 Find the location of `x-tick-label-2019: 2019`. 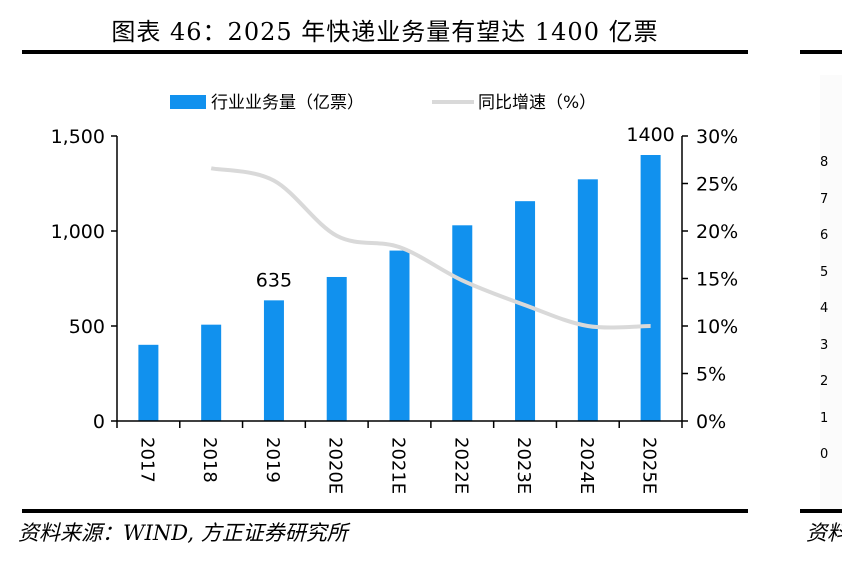

x-tick-label-2019: 2019 is located at coordinates (272, 460).